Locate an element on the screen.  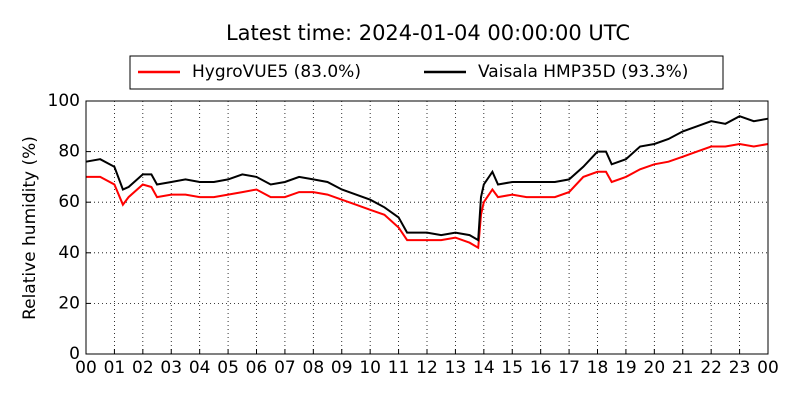
y-tick-label: 40 is located at coordinates (69, 253).